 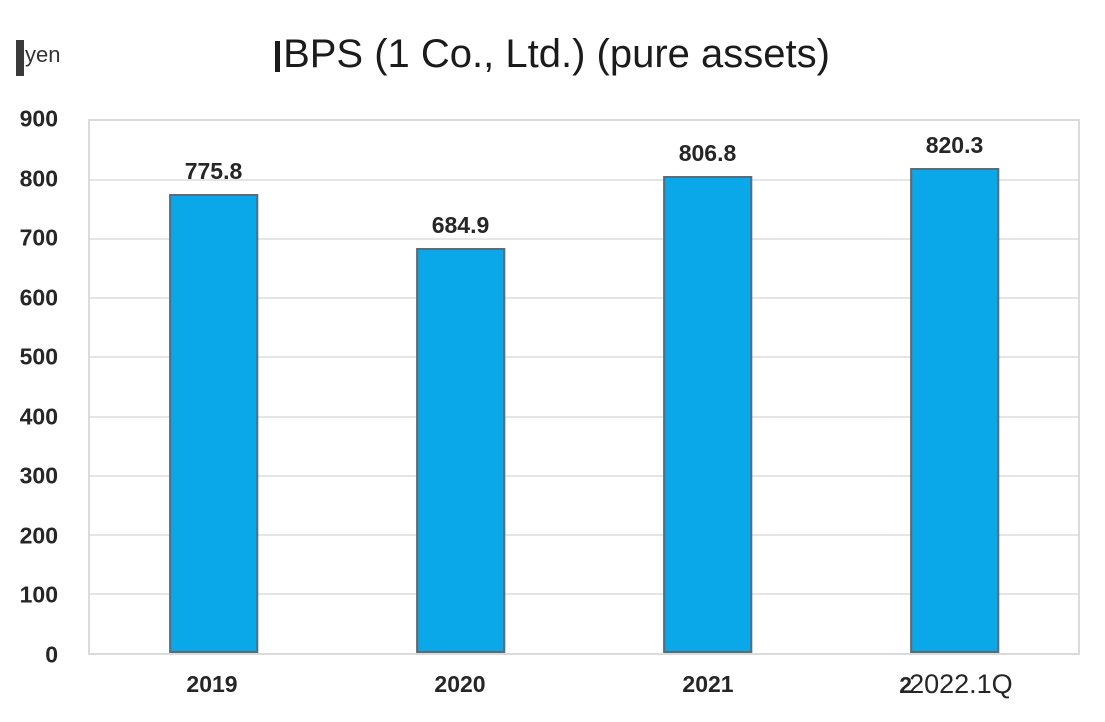 What do you see at coordinates (707, 414) in the screenshot?
I see `bar-2021` at bounding box center [707, 414].